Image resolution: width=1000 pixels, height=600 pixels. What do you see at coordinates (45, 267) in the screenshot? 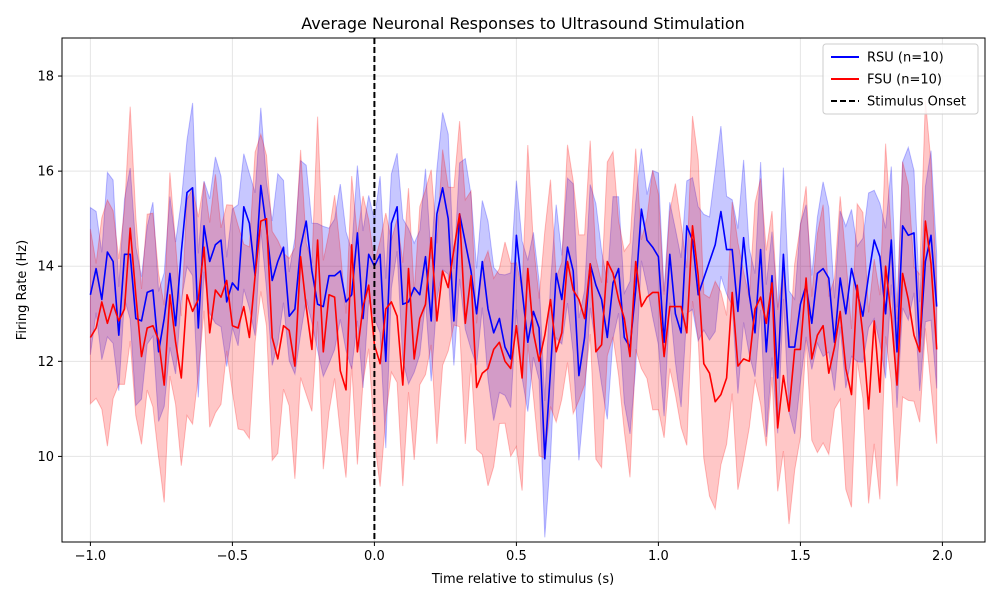
I see `y-tick-label: 14` at bounding box center [45, 267].